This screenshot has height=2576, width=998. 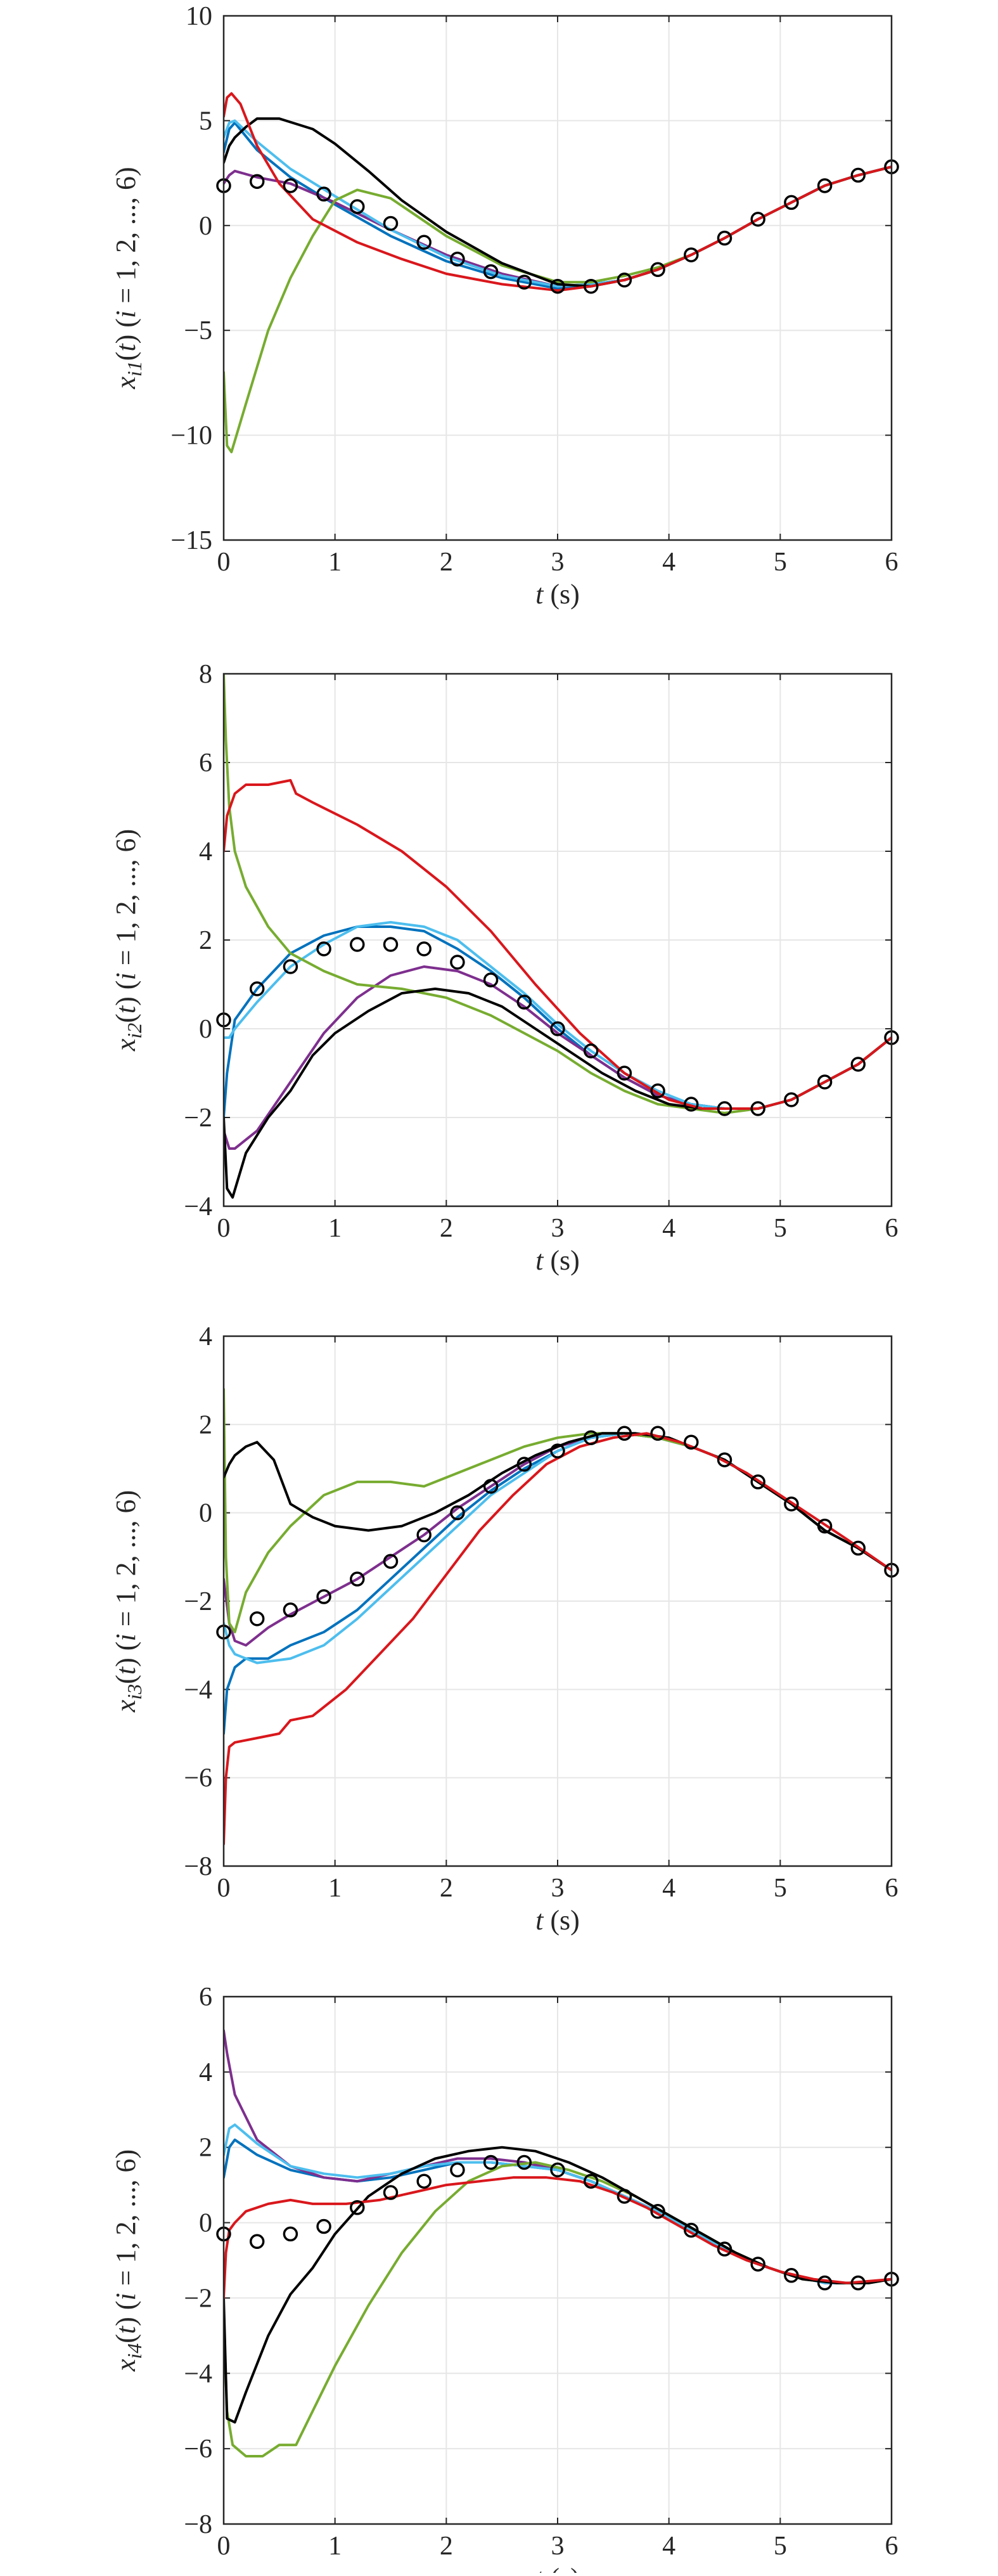 What do you see at coordinates (199, 16) in the screenshot?
I see `y-tick-label: 10` at bounding box center [199, 16].